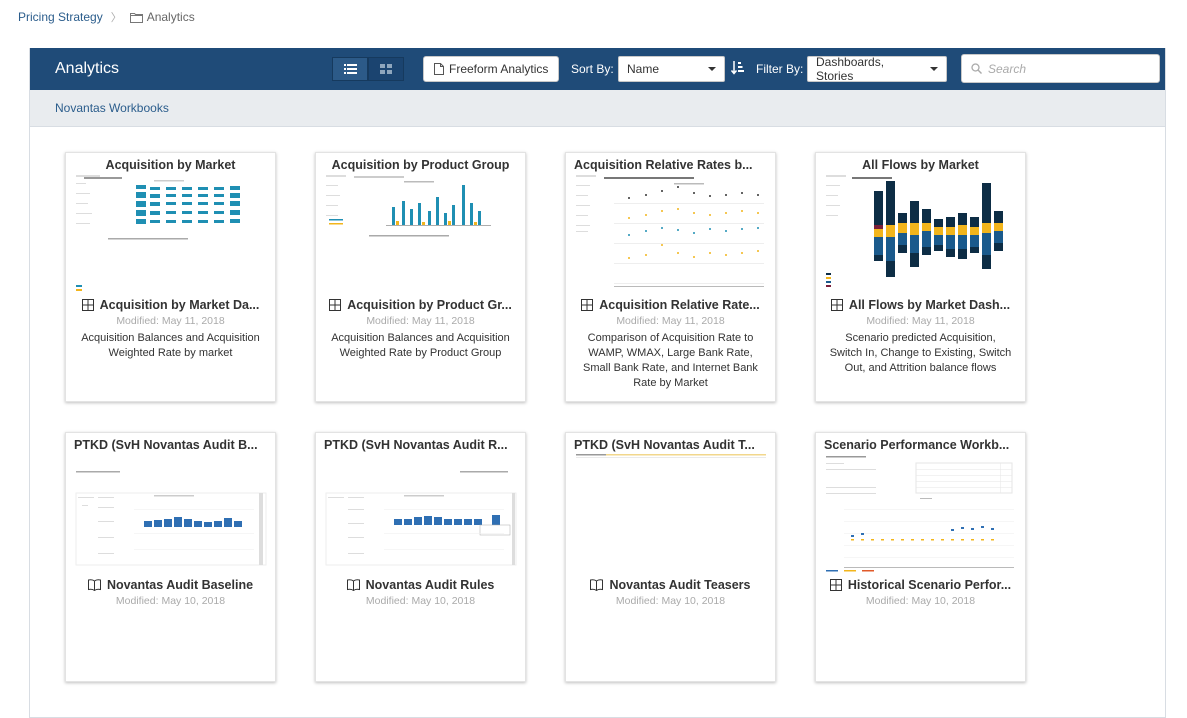 The image size is (1187, 718). I want to click on document-icon, so click(439, 69).